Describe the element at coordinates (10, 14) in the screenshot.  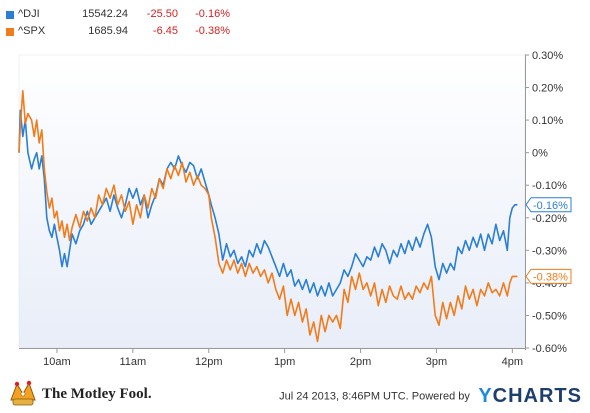
I see `legend-swatch-dji` at that location.